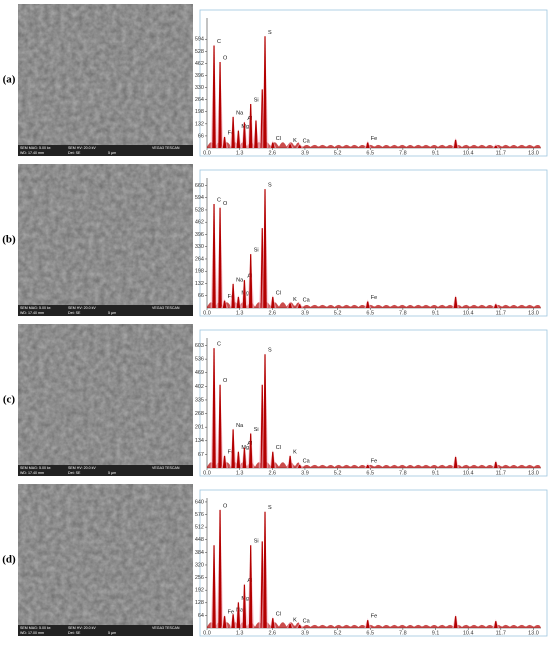  I want to click on panel-label: (b), so click(9, 240).